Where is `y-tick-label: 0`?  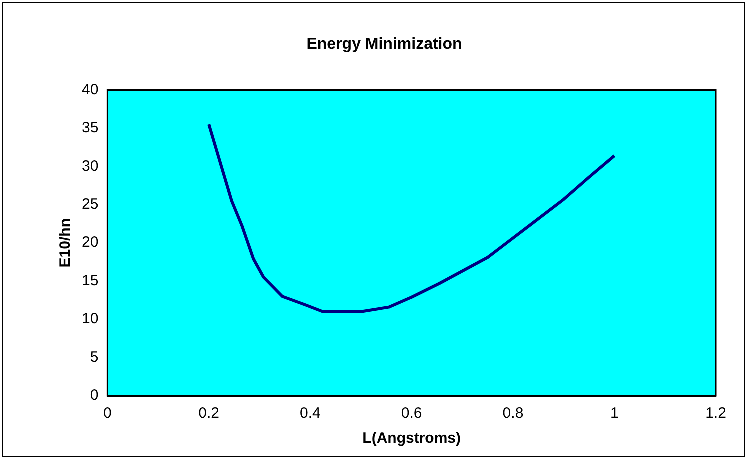 y-tick-label: 0 is located at coordinates (94, 395).